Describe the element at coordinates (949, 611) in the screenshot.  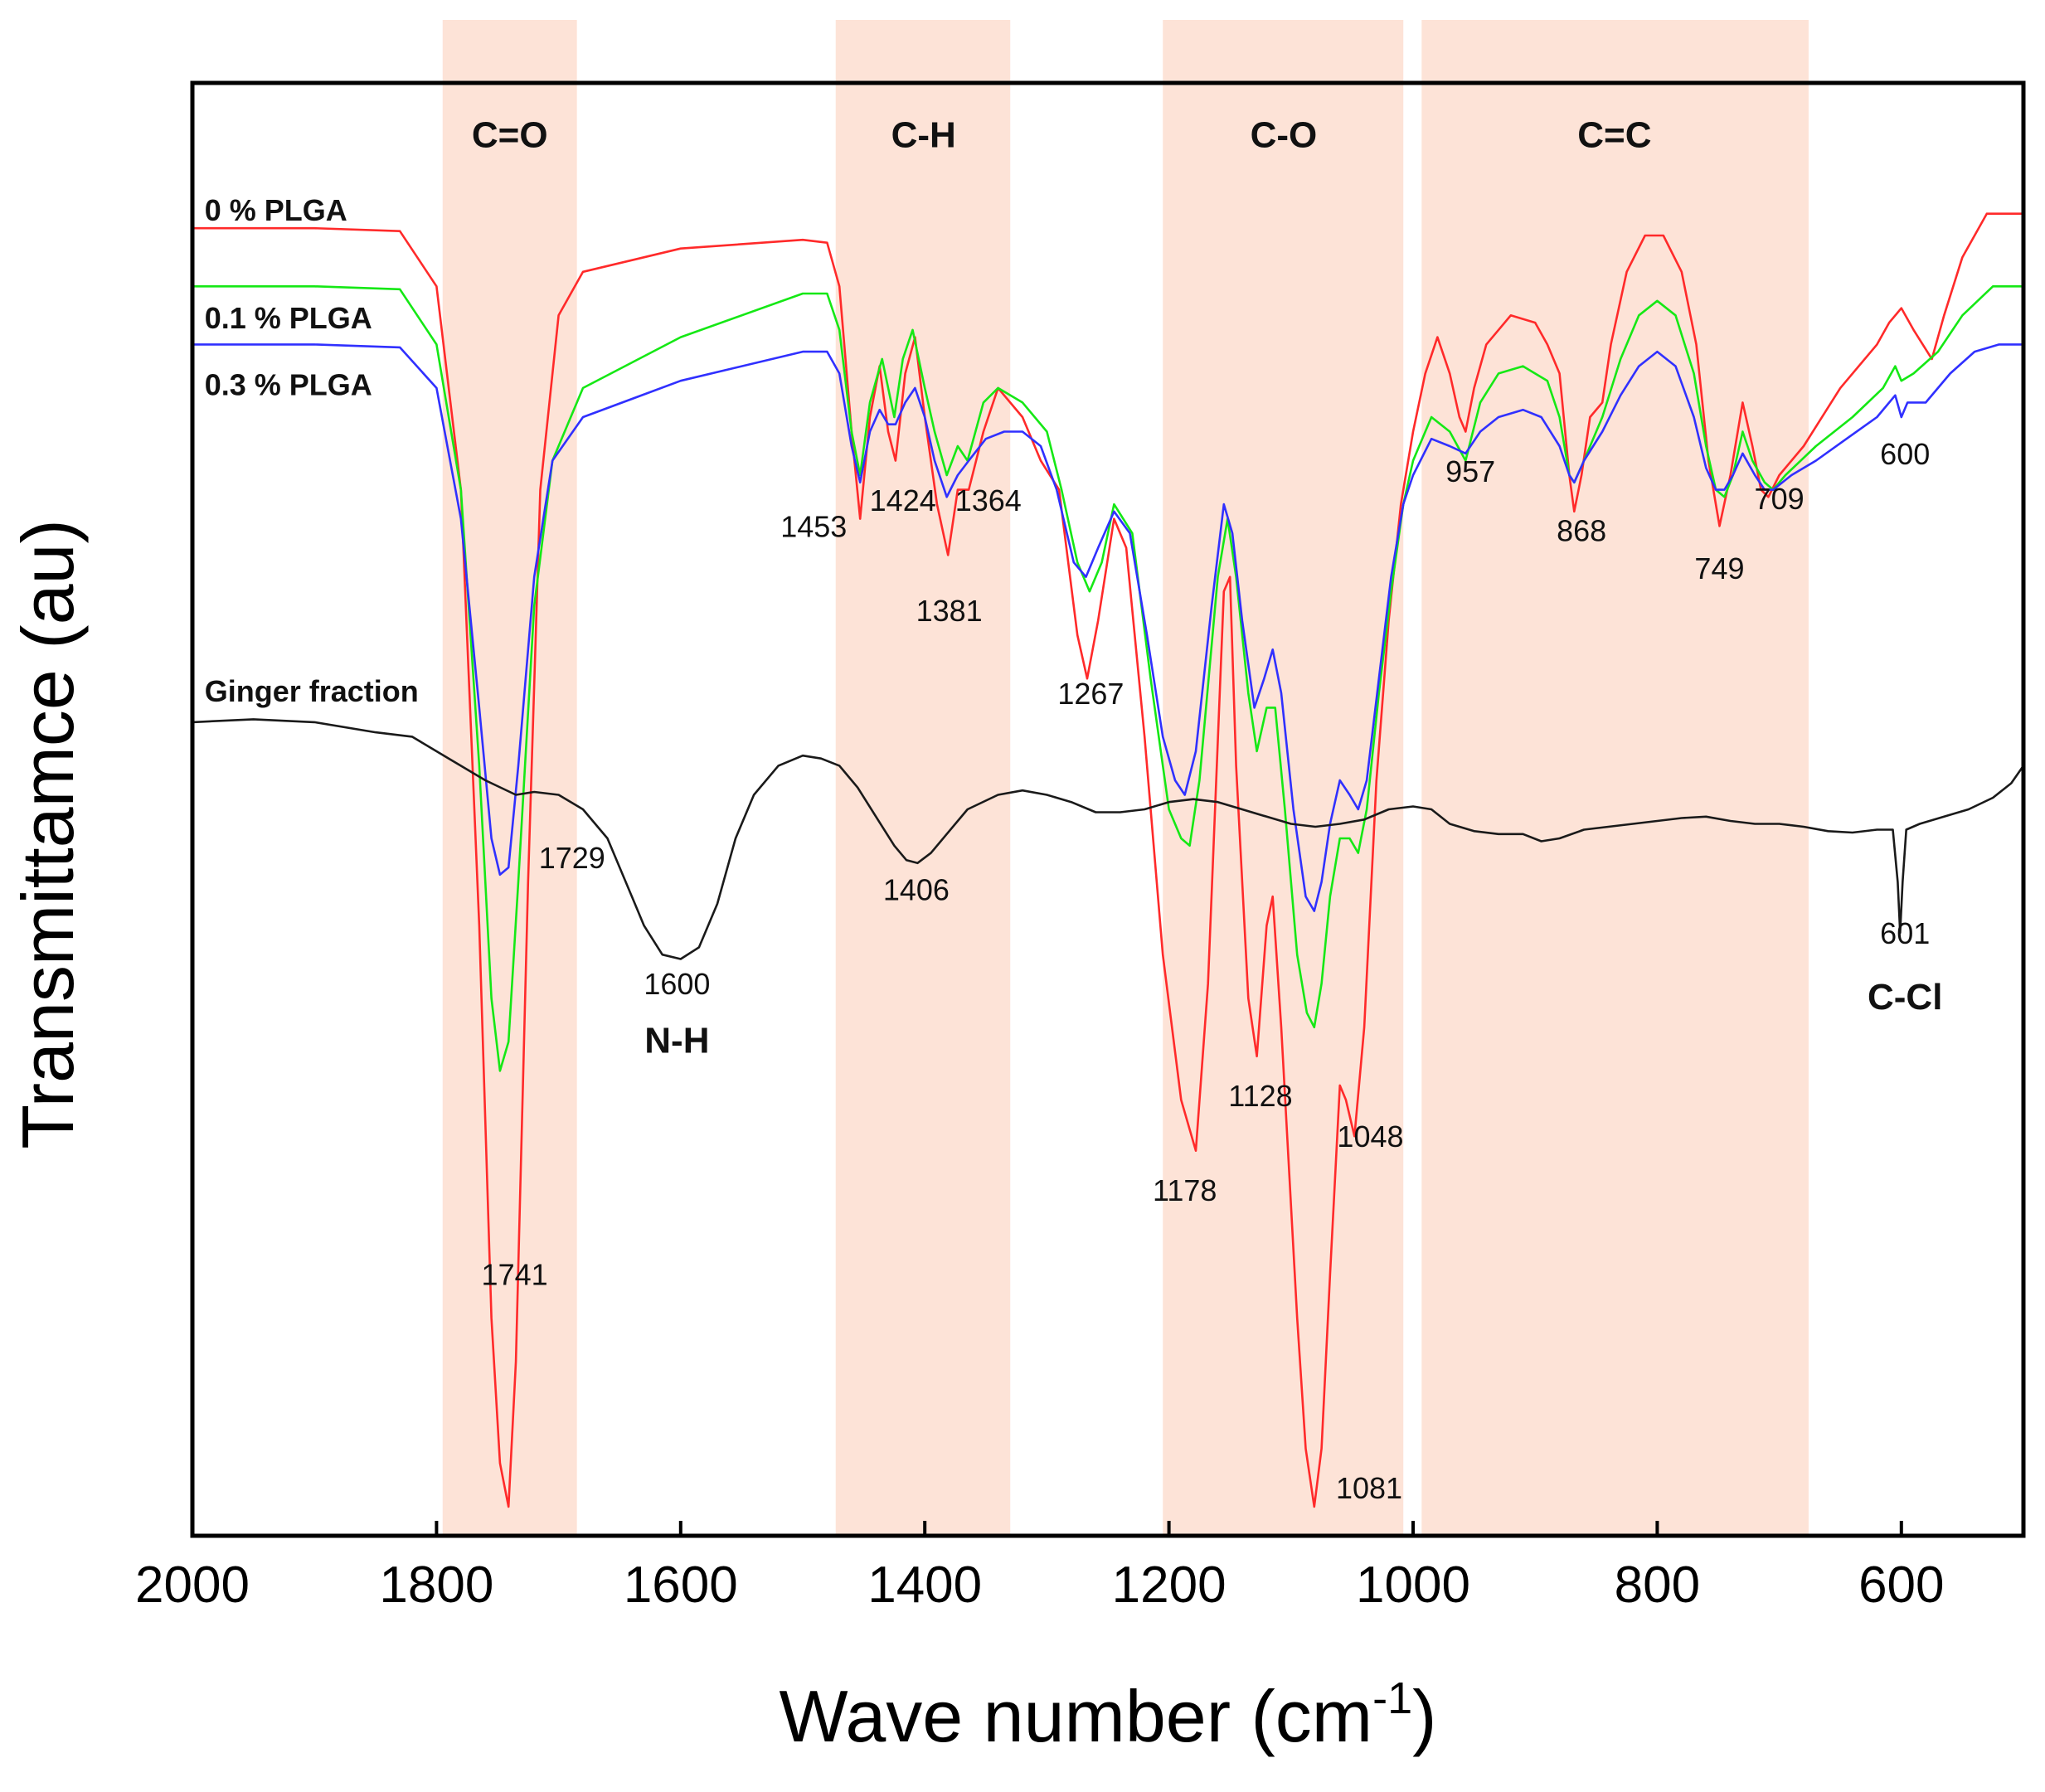
I see `peak-label: 1381` at that location.